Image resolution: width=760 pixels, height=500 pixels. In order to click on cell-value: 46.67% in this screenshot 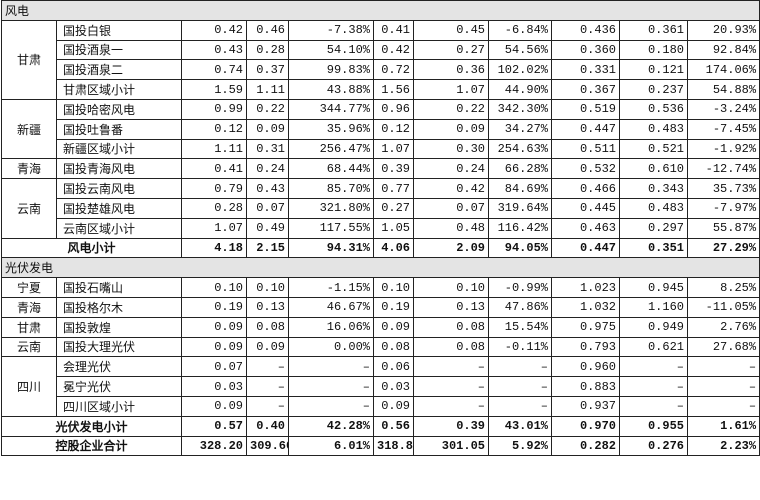, I will do `click(331, 307)`.